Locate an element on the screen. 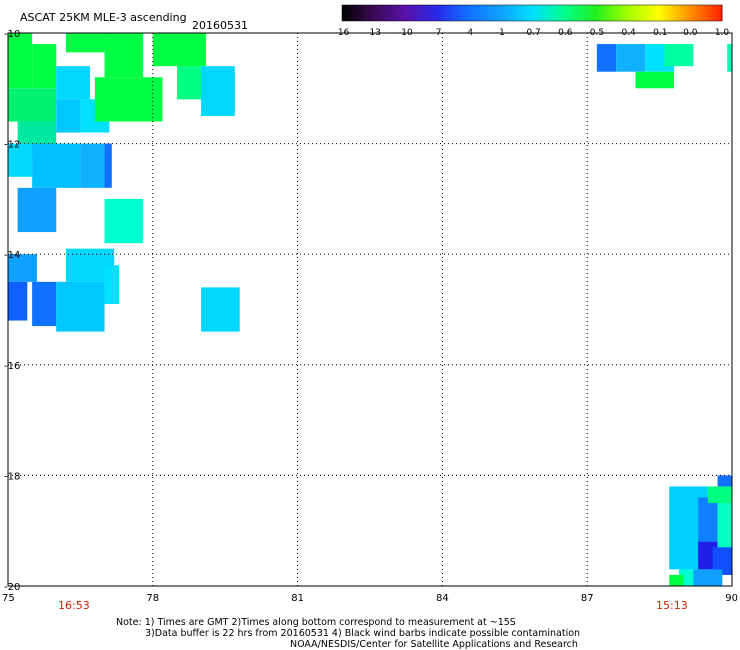 The height and width of the screenshot is (650, 740). time-label-left: 16:53 is located at coordinates (74, 605).